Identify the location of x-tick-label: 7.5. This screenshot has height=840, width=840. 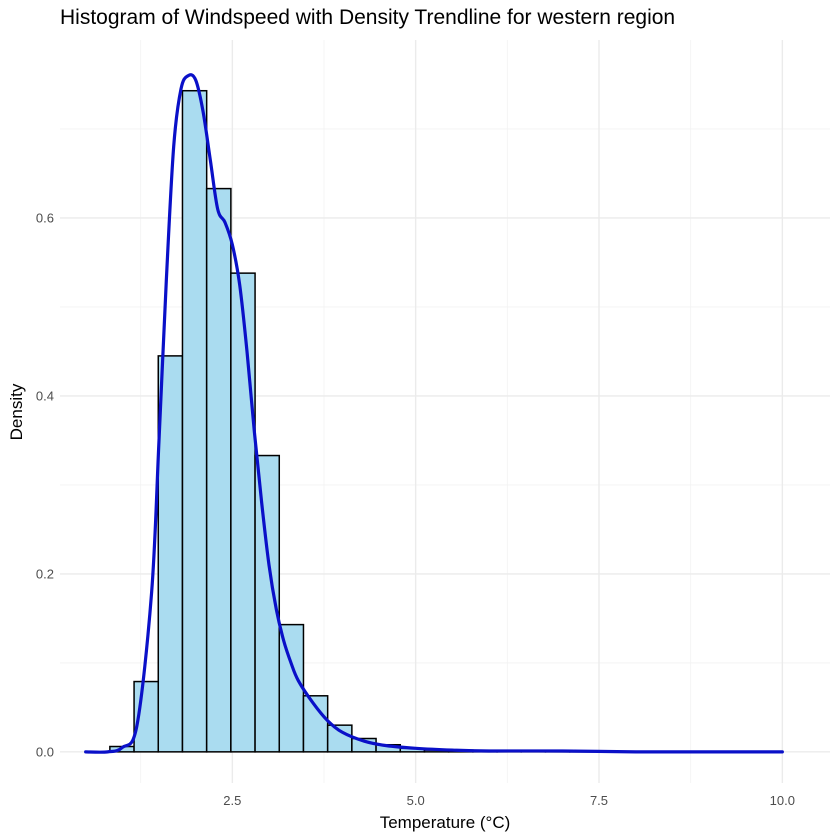
(599, 800).